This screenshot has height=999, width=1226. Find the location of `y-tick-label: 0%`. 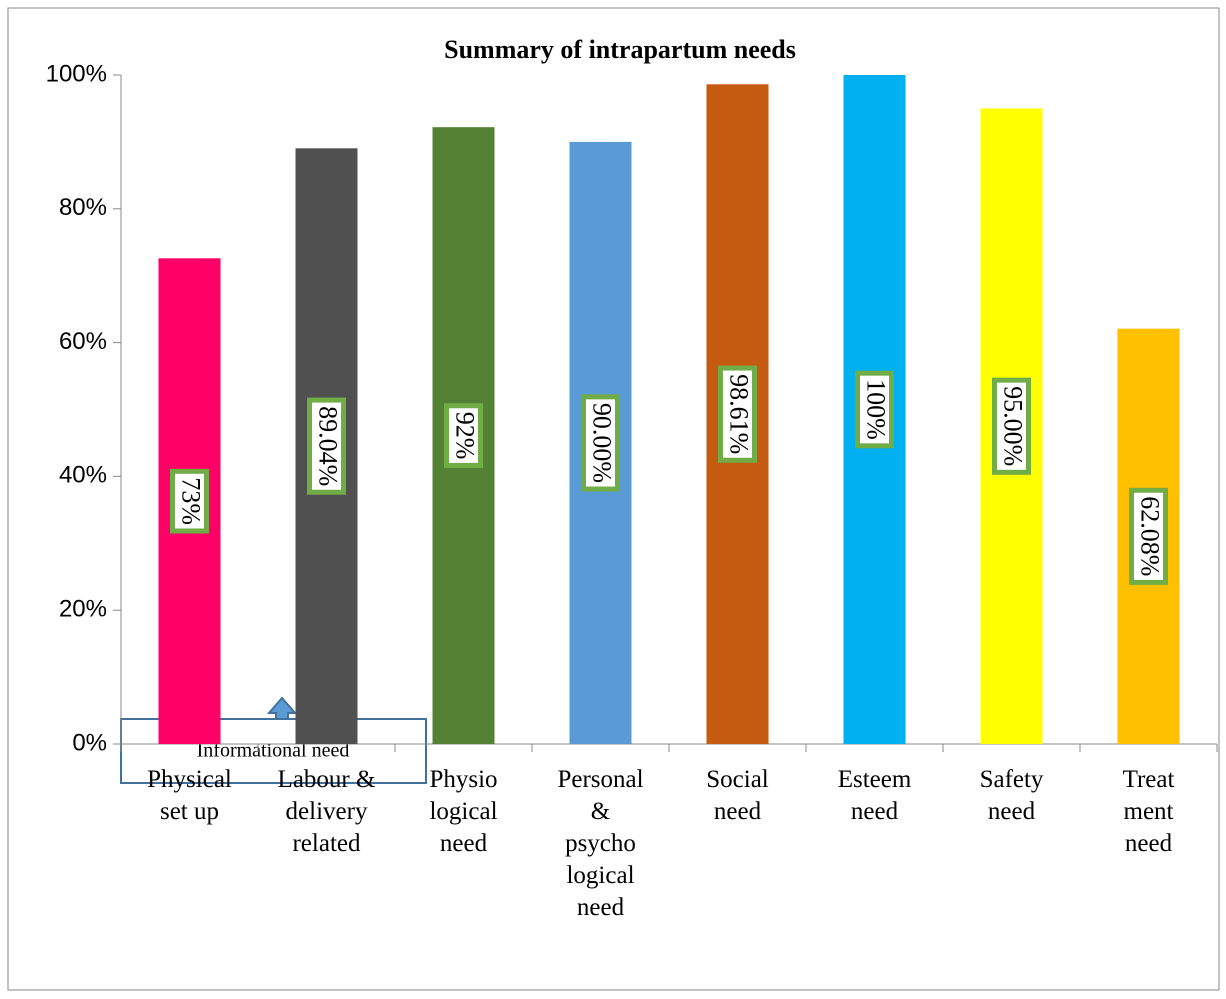

y-tick-label: 0% is located at coordinates (89, 742).